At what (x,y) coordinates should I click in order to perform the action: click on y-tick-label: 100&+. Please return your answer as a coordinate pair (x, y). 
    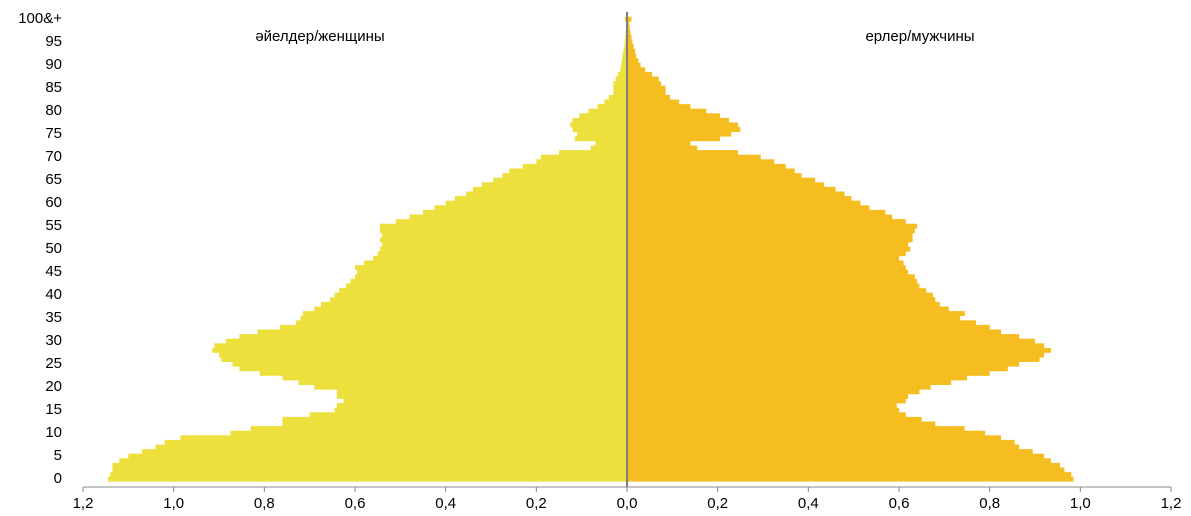
    Looking at the image, I should click on (40, 18).